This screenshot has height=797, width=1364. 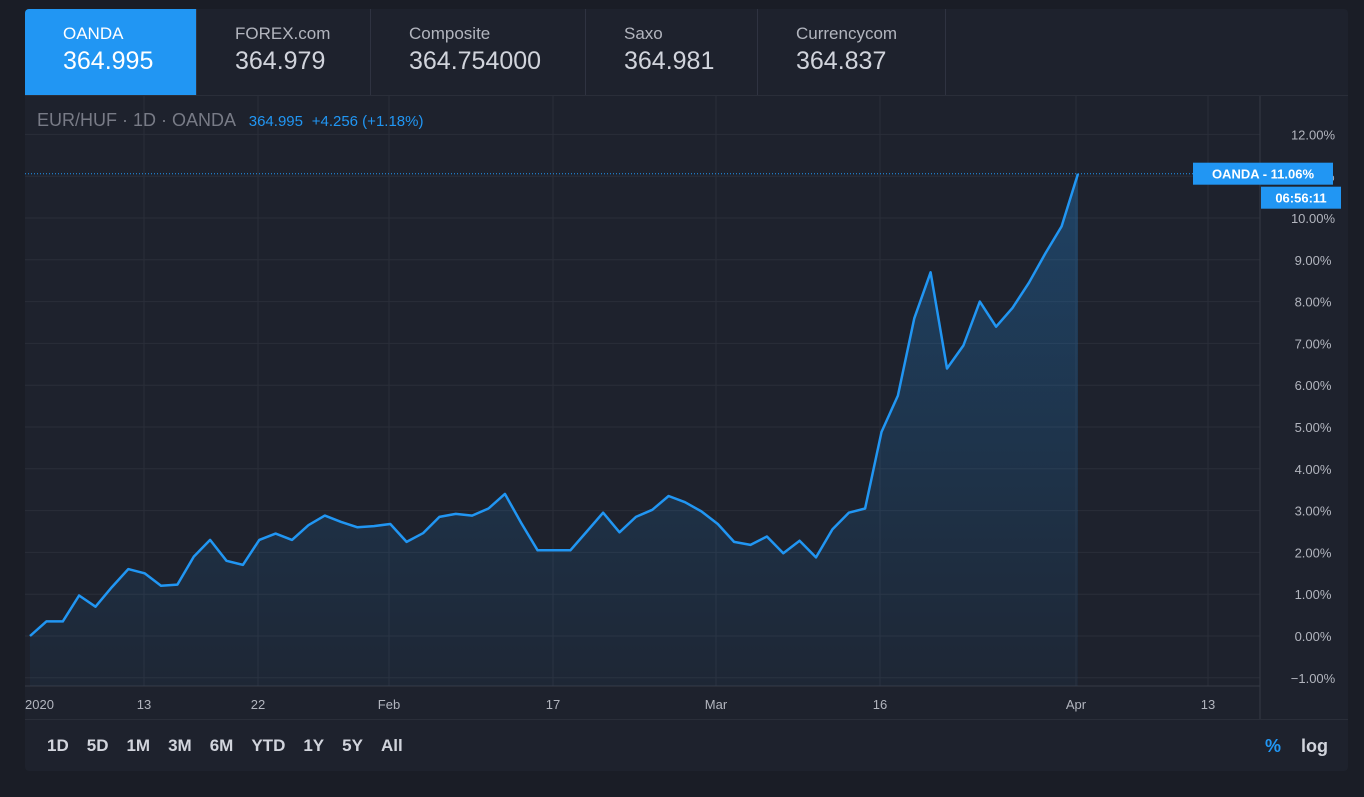 What do you see at coordinates (280, 61) in the screenshot?
I see `tab-value: 364.979` at bounding box center [280, 61].